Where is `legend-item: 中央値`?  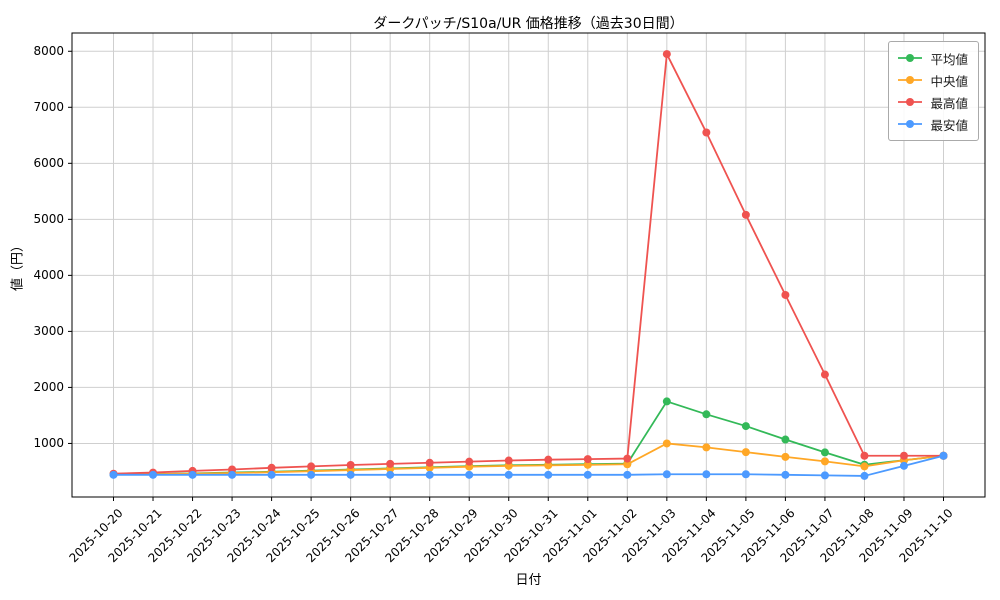 legend-item: 中央値 is located at coordinates (932, 80).